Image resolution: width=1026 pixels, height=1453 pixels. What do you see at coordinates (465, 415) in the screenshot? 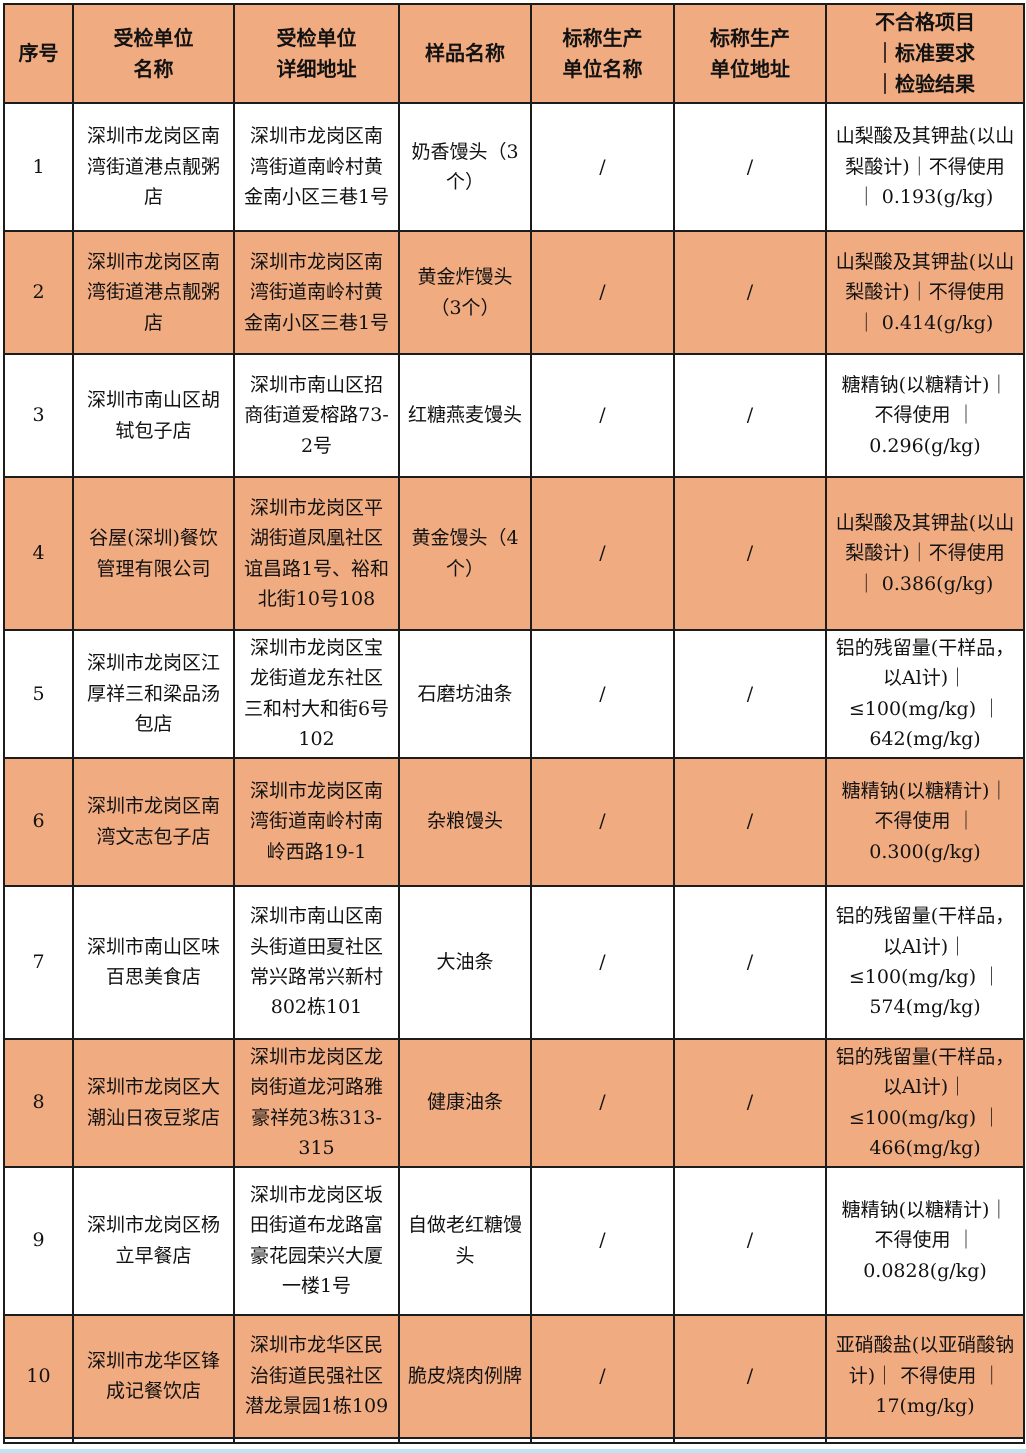
I see `cell-sample-name: 红糖燕麦馒头` at bounding box center [465, 415].